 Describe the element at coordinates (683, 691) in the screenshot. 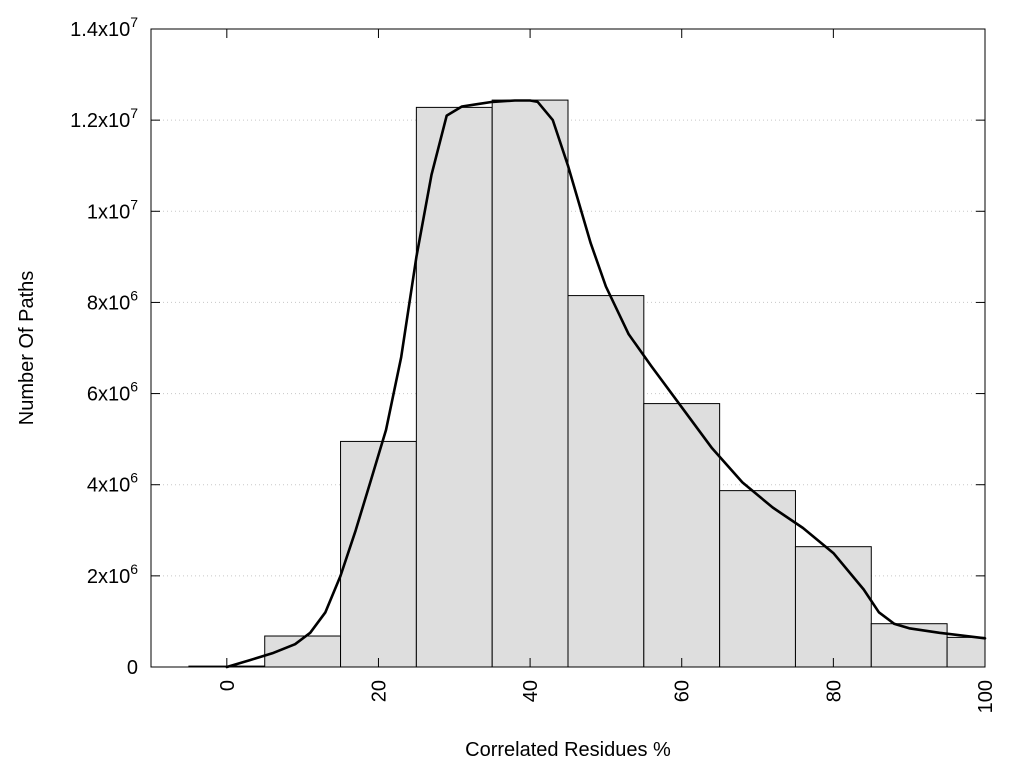

I see `x-tick-label-3: 60` at that location.